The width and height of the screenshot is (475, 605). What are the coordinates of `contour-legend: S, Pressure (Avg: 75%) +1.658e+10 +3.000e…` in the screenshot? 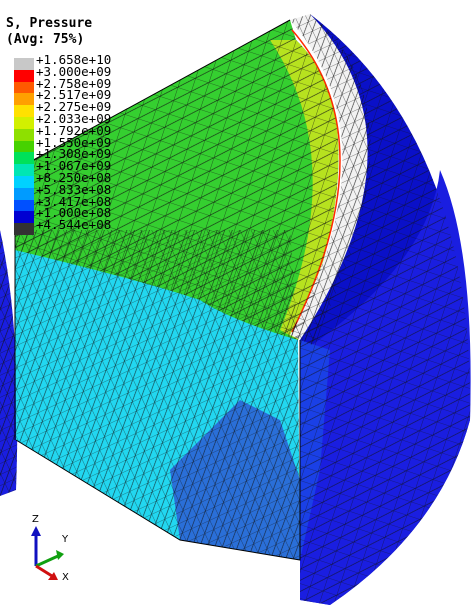 It's located at (86, 125).